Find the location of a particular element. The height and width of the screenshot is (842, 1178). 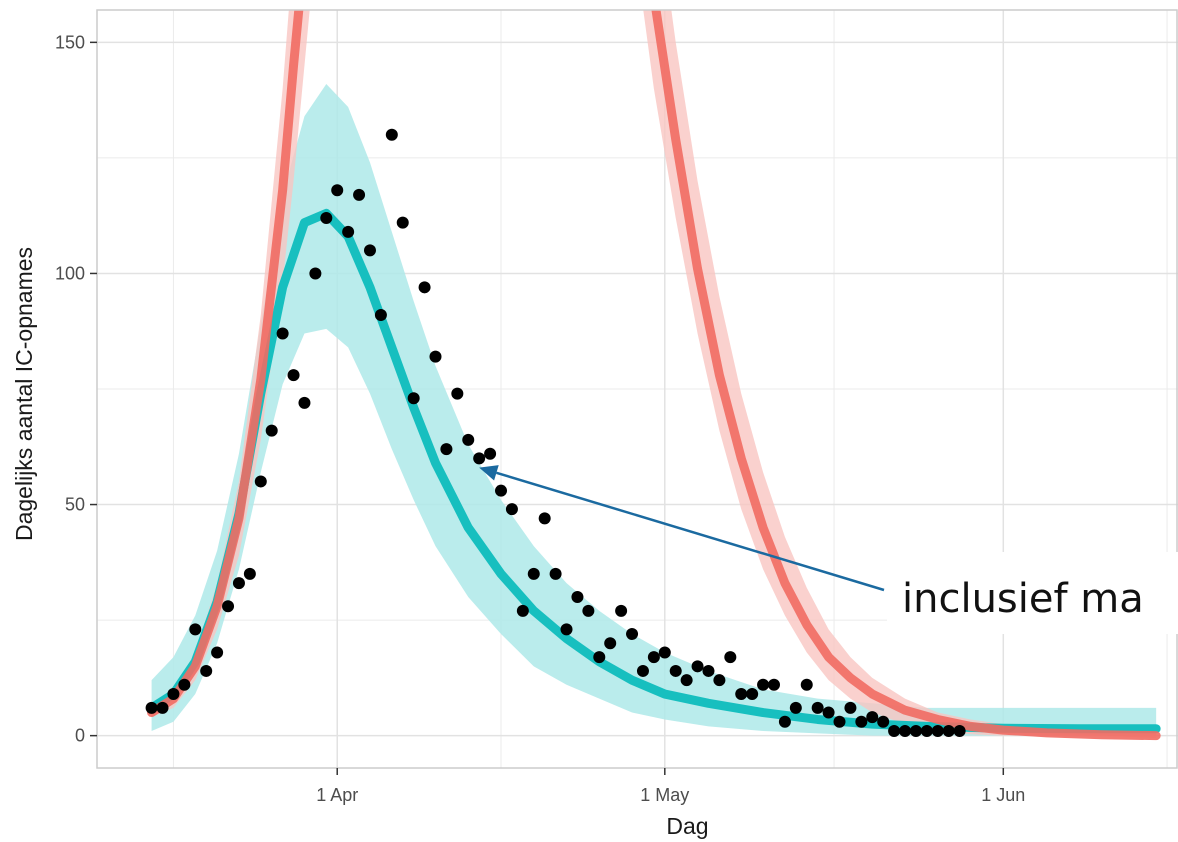

x-axis-title: Dag is located at coordinates (687, 826).